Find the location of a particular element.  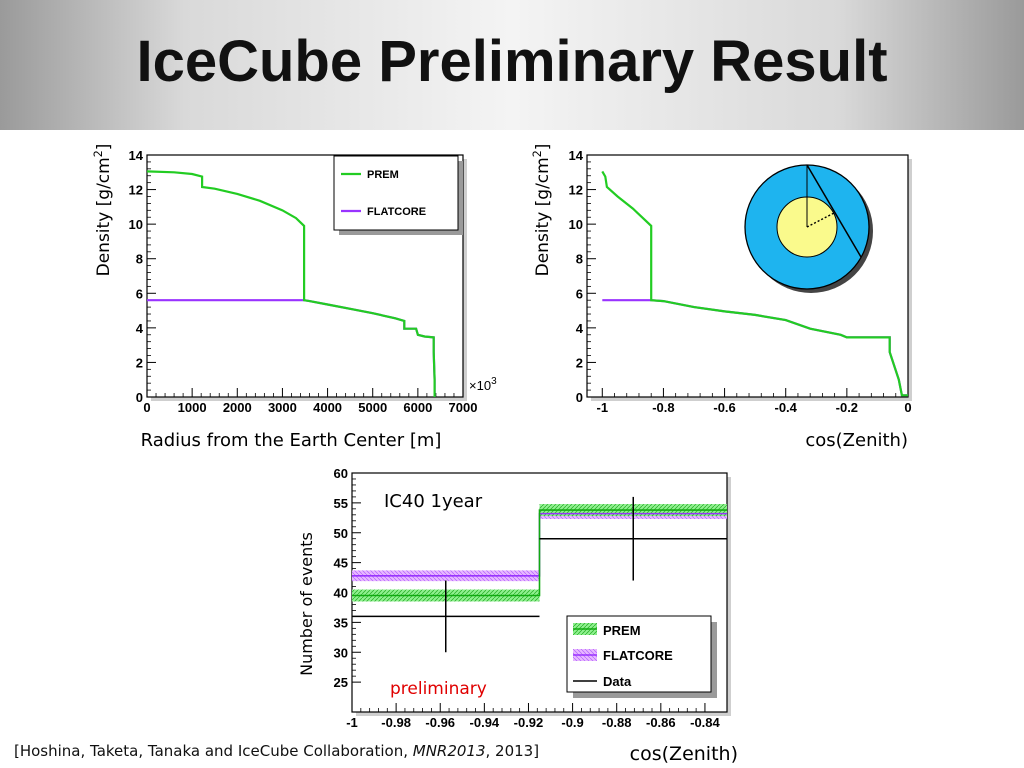

x-multiplier-base: ×10 is located at coordinates (480, 385).